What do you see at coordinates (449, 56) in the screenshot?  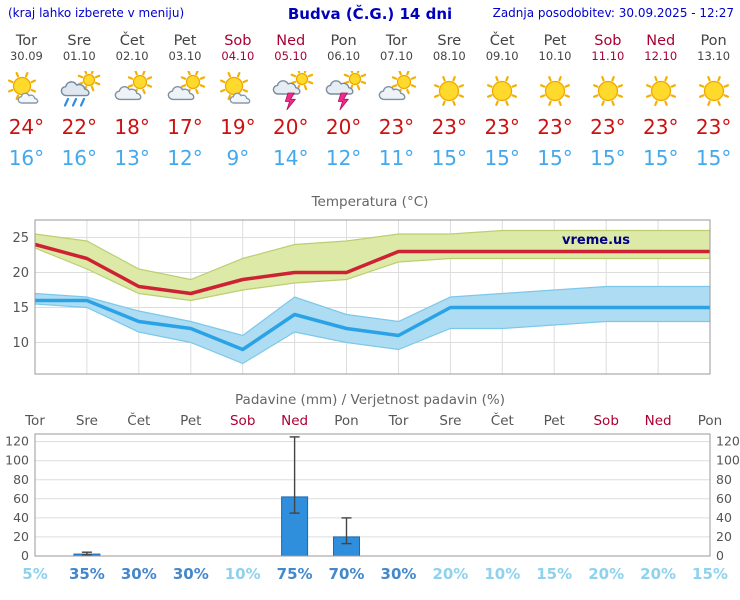 I see `day-date: 08.10` at bounding box center [449, 56].